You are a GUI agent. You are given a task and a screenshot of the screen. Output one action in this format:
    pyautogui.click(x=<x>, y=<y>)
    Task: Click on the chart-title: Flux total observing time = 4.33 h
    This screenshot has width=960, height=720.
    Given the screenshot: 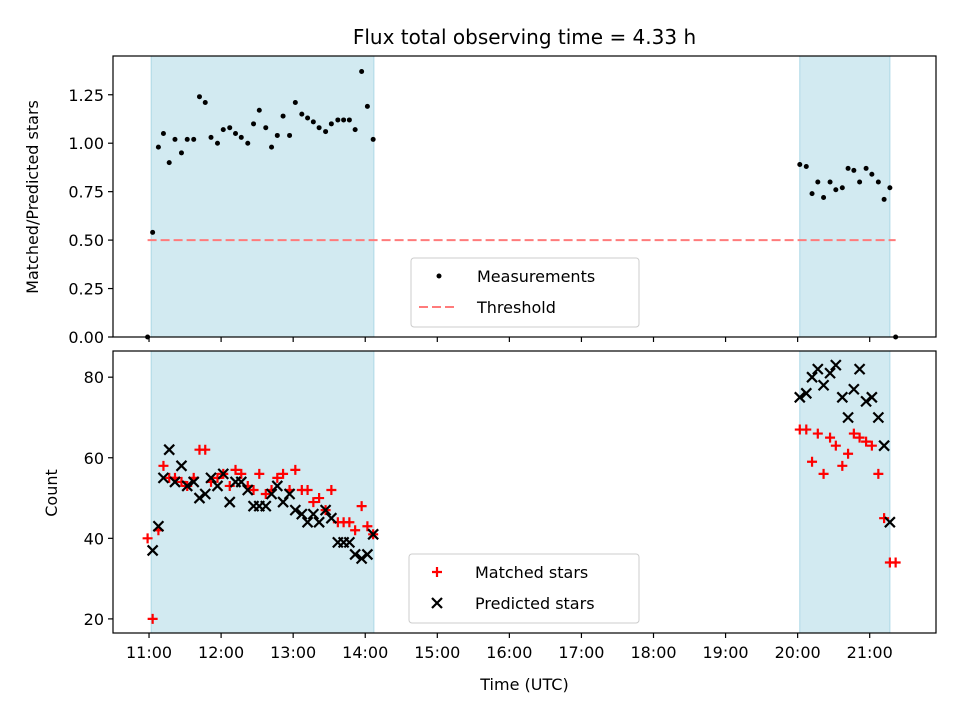 What is the action you would take?
    pyautogui.click(x=524, y=37)
    